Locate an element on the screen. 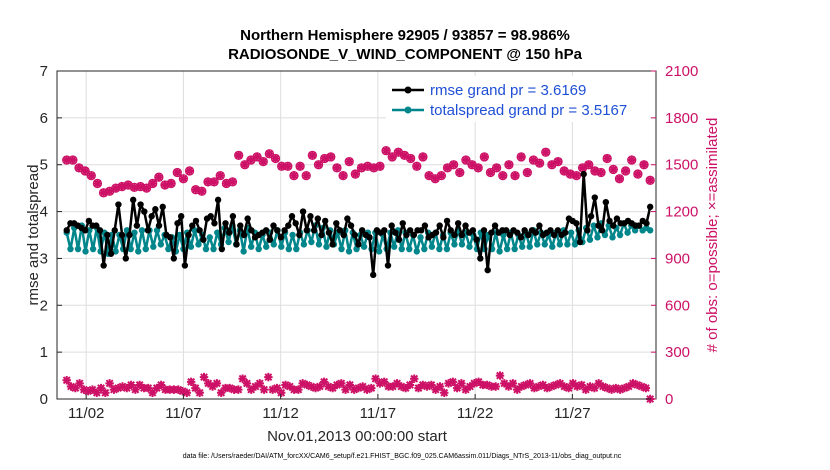 The width and height of the screenshot is (830, 470). y-axis-left: 0 1 2 3 4 5 6 7 is located at coordinates (51, 235).